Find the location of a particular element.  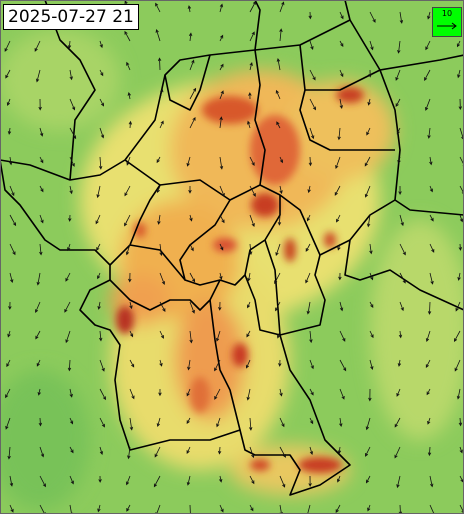

wind-legend: 10 is located at coordinates (447, 22).